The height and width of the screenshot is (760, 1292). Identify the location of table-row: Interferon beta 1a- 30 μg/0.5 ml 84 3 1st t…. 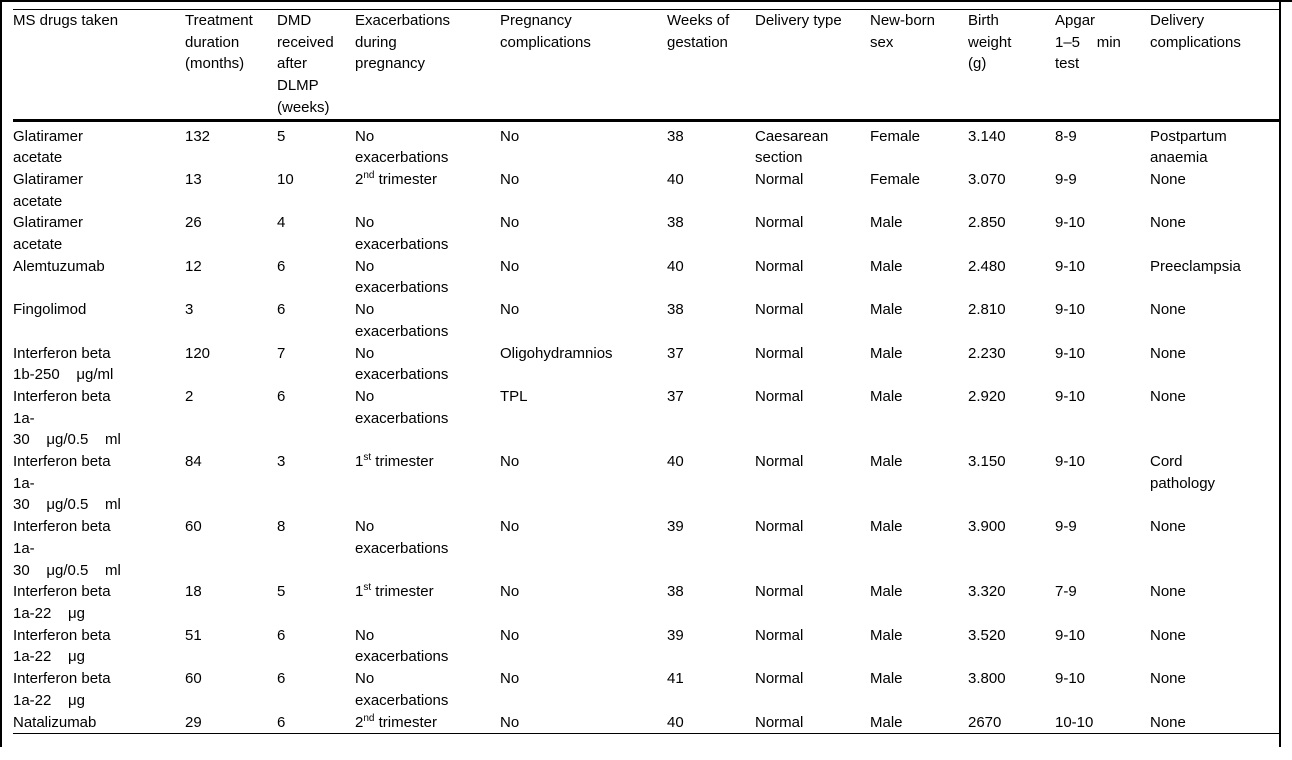
(646, 483).